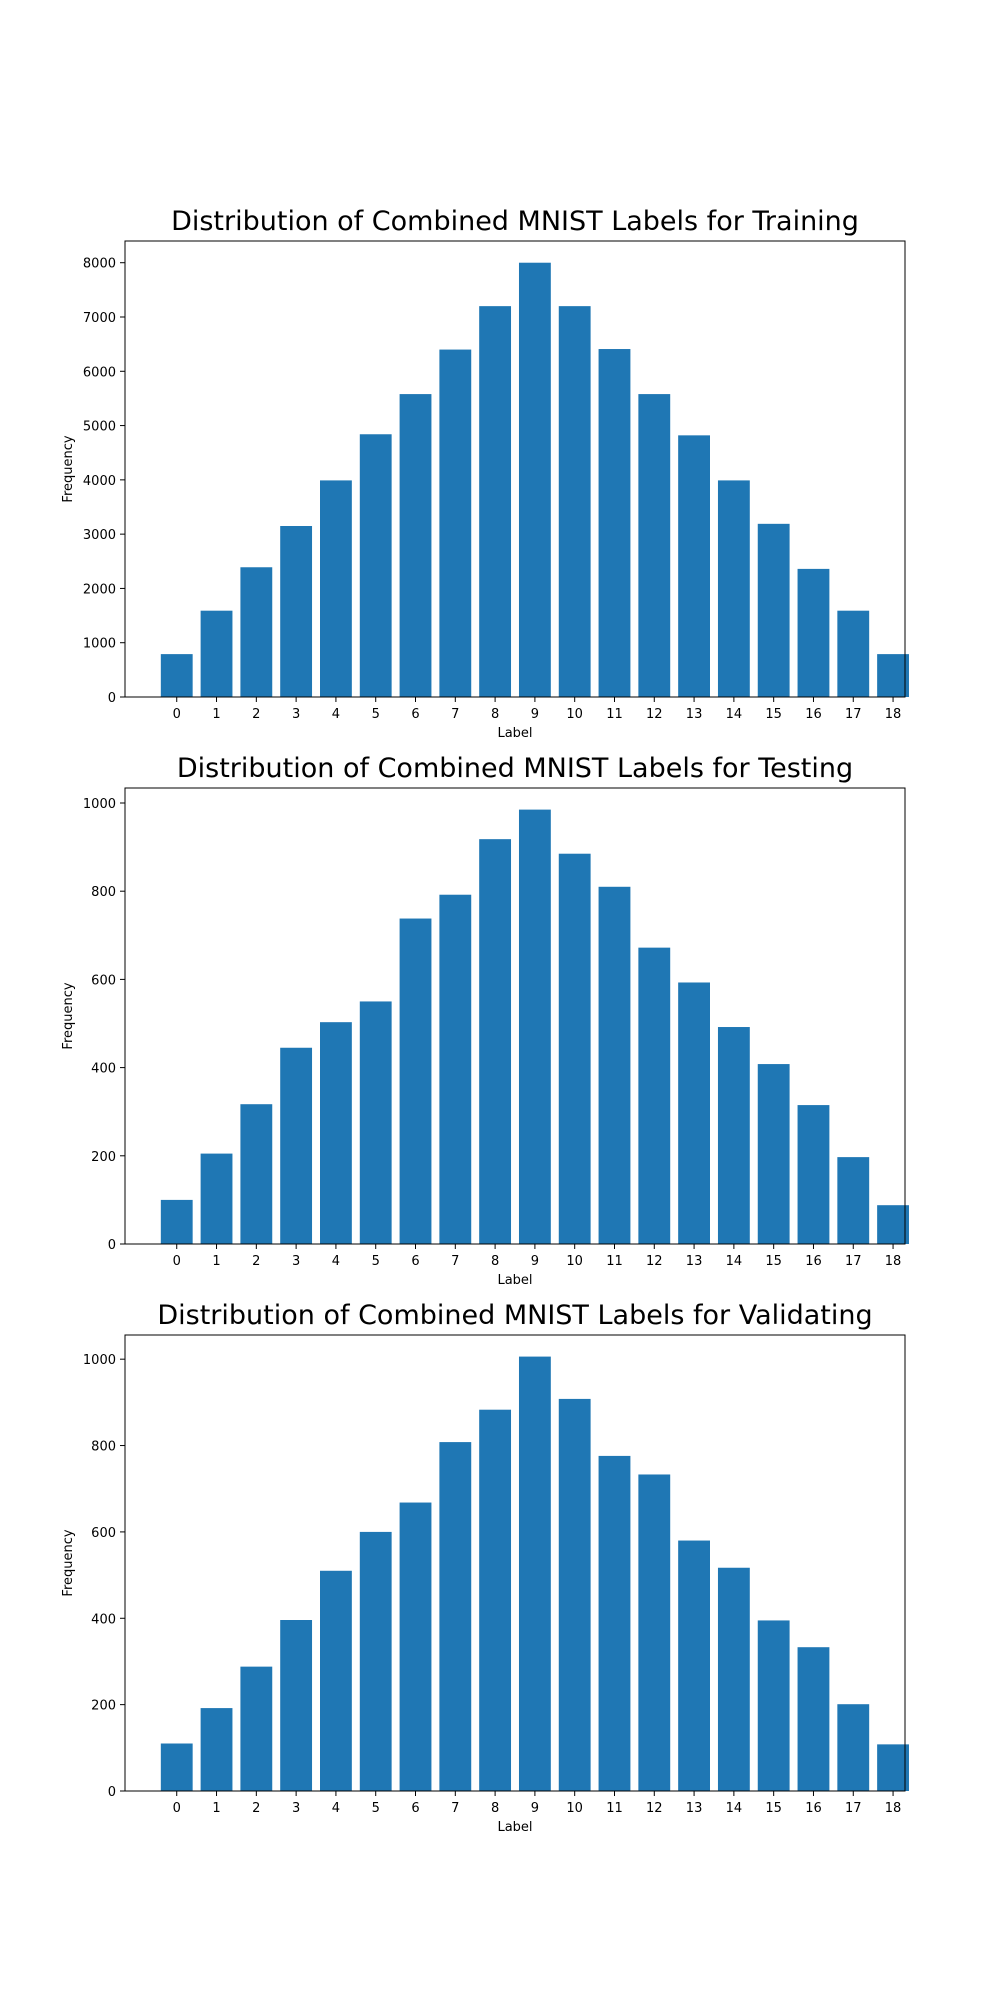  Describe the element at coordinates (112, 1792) in the screenshot. I see `y-tick-label: 0` at that location.